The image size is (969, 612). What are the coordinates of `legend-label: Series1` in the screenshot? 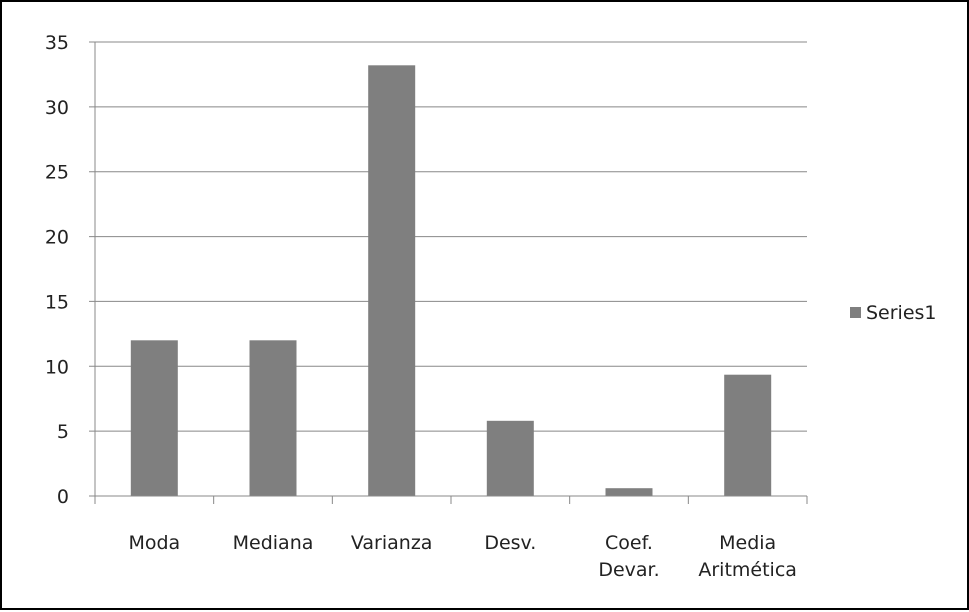 It's located at (901, 313).